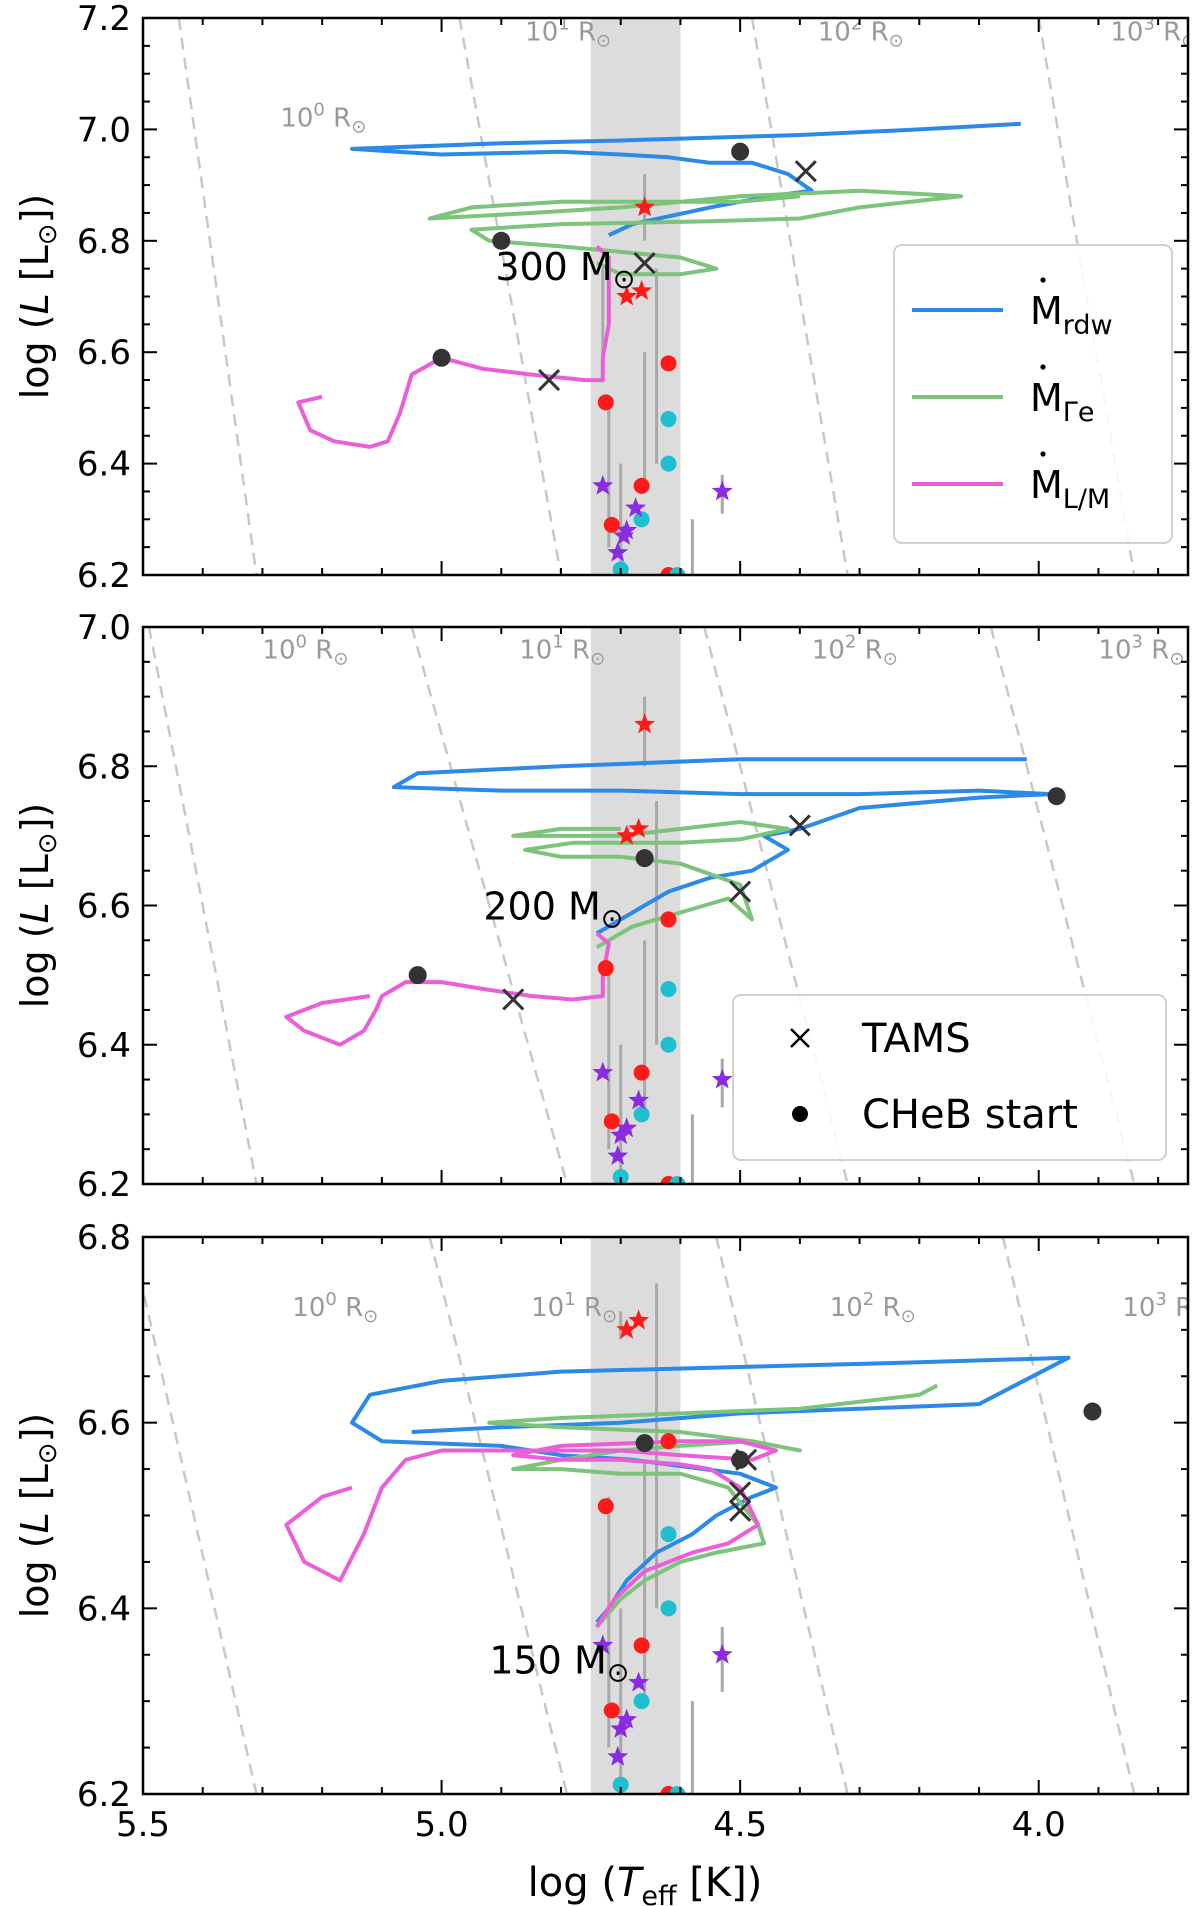  Describe the element at coordinates (104, 242) in the screenshot. I see `y-tick-label: 6.8` at that location.